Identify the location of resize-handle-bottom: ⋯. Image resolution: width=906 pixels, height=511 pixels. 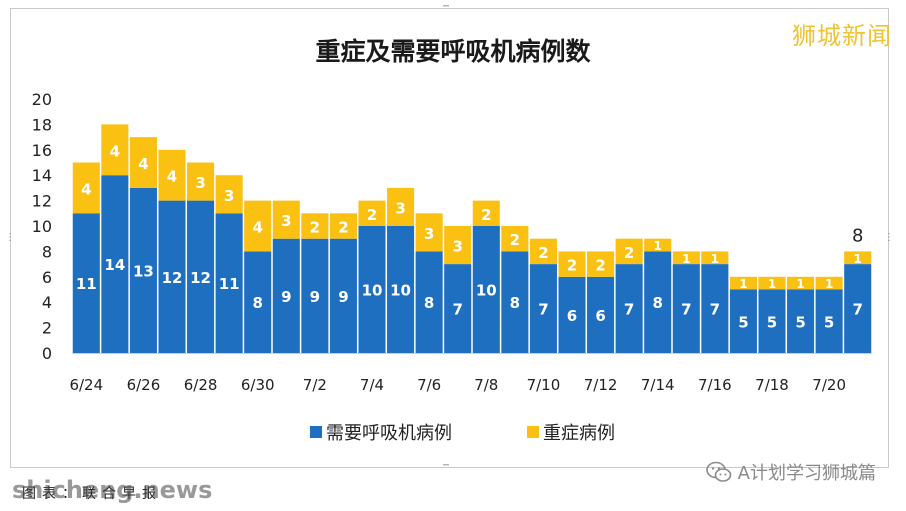
(446, 465).